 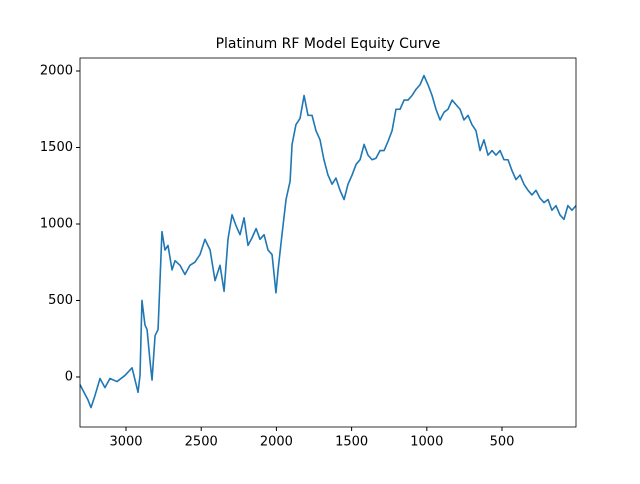 I want to click on x-tick-label: 3000, so click(x=125, y=442).